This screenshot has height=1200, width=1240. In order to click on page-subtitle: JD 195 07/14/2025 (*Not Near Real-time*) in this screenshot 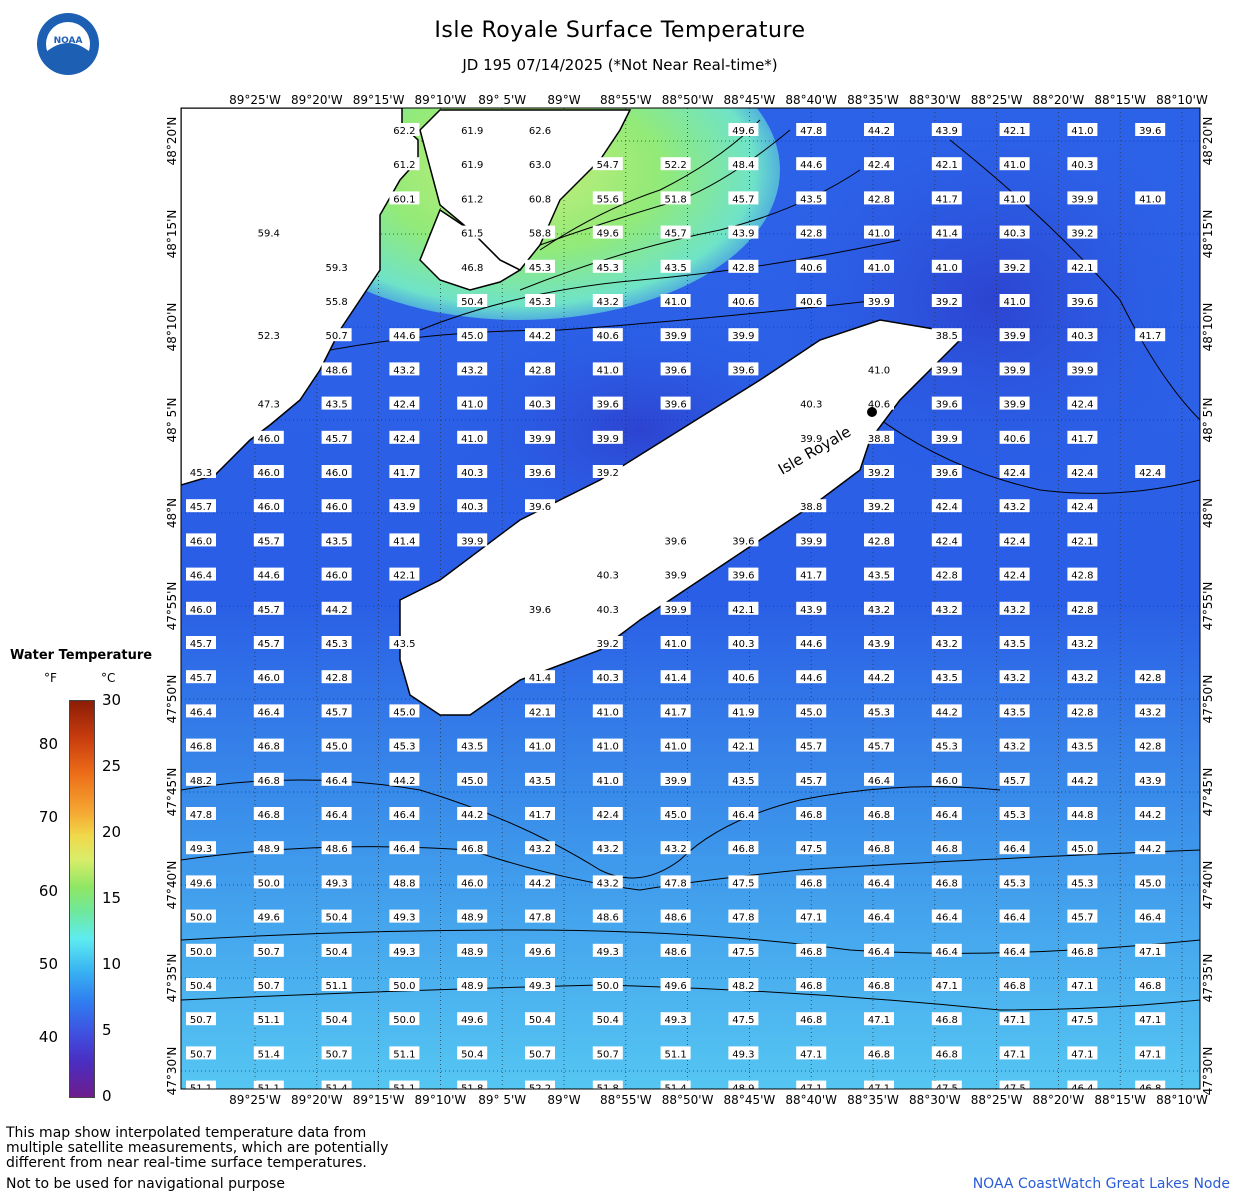, I will do `click(620, 65)`.